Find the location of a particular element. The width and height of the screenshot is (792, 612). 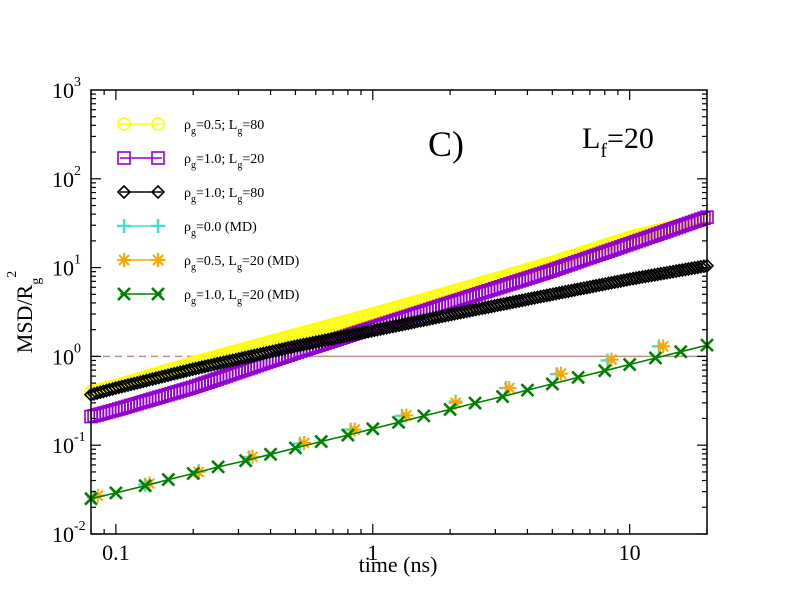

y-axis-label-main: MSD/R is located at coordinates (24, 318).